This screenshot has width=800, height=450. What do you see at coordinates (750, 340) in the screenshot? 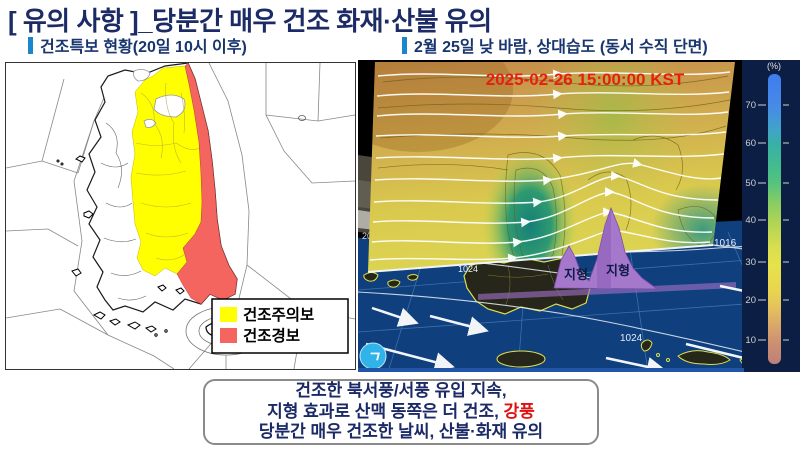
I see `tick-10: 10` at bounding box center [750, 340].